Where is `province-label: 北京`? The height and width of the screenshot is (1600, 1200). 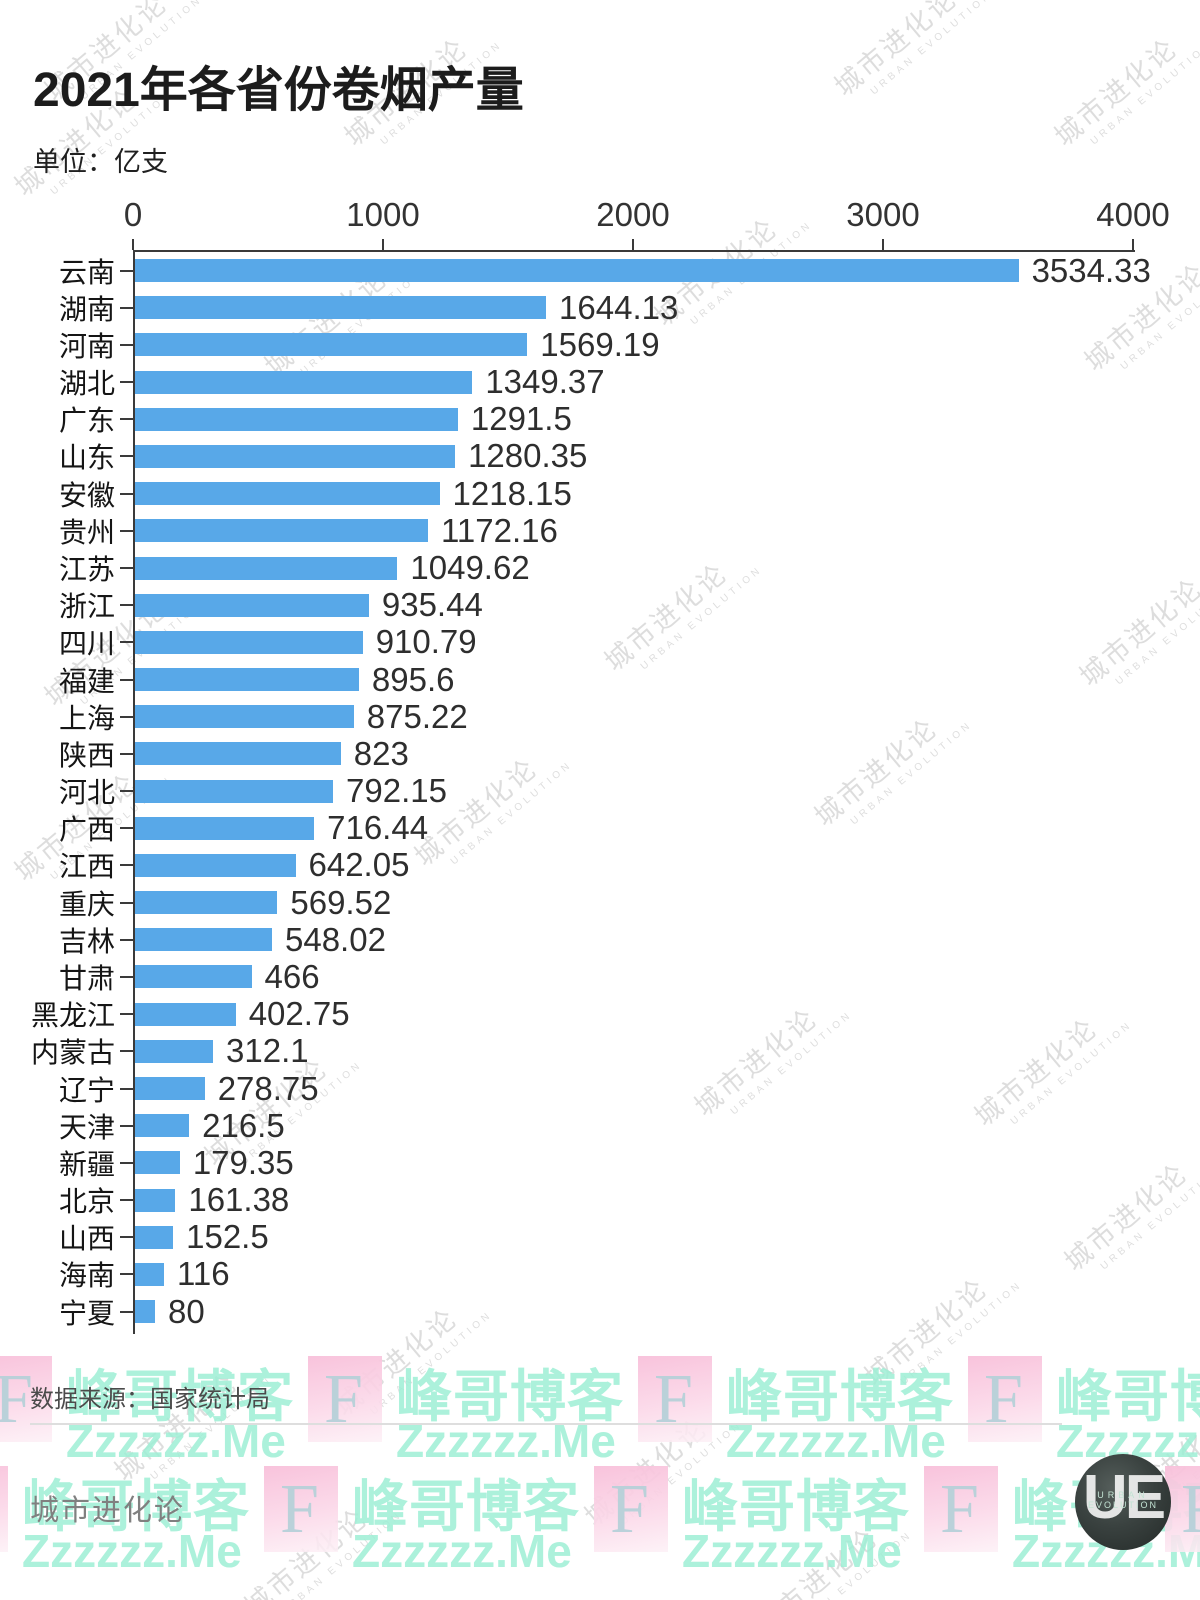
province-label: 北京 is located at coordinates (86, 1202).